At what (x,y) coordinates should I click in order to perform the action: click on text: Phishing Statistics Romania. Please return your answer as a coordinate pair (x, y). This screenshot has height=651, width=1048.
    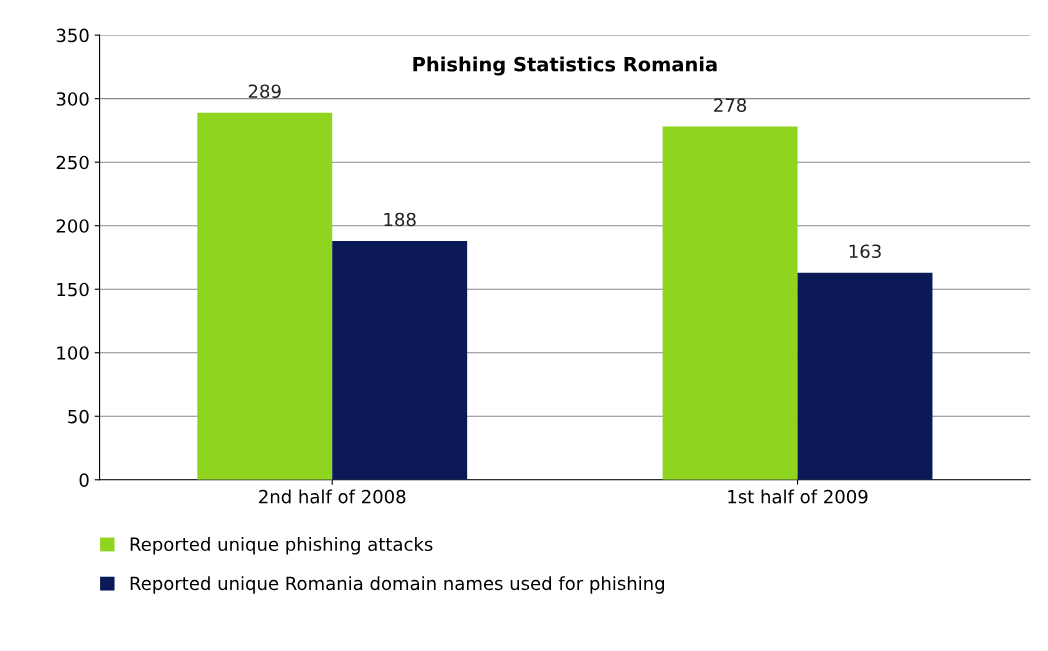
    Looking at the image, I should click on (565, 66).